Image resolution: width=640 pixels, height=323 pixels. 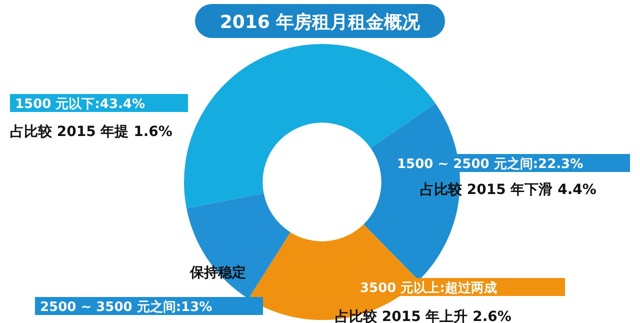 I want to click on slice-label: 1500 ~ 2500 元之间:22.3%, so click(x=490, y=164).